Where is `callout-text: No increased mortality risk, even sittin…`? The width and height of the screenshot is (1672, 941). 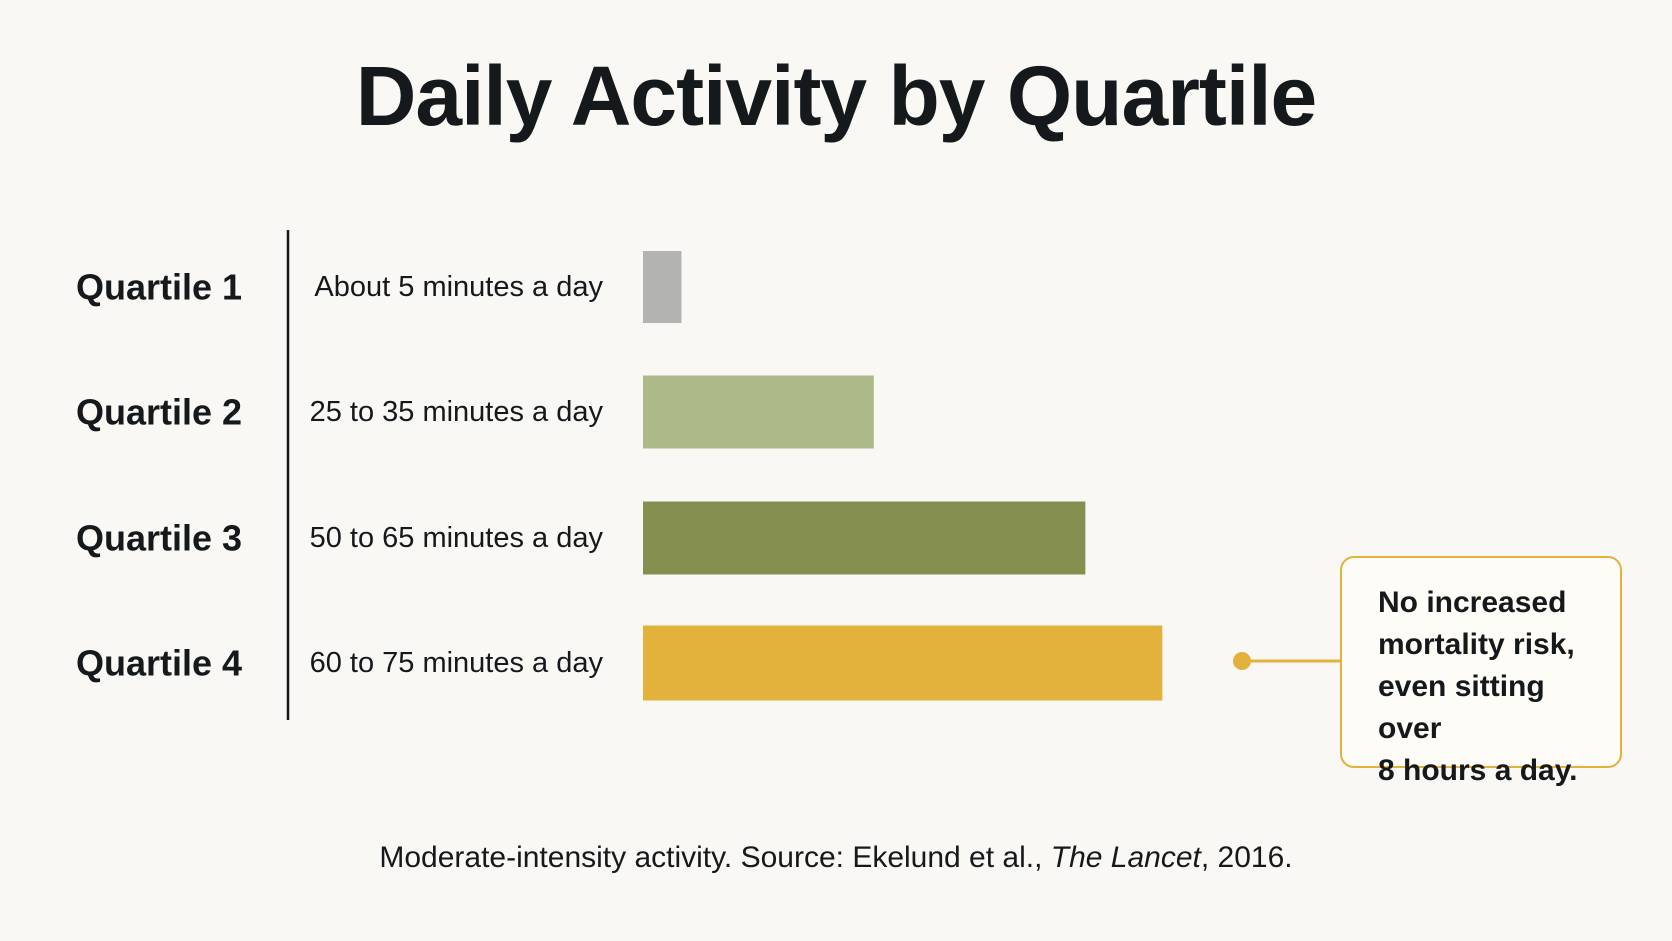
callout-text: No increased mortality risk, even sittin… is located at coordinates (1491, 687).